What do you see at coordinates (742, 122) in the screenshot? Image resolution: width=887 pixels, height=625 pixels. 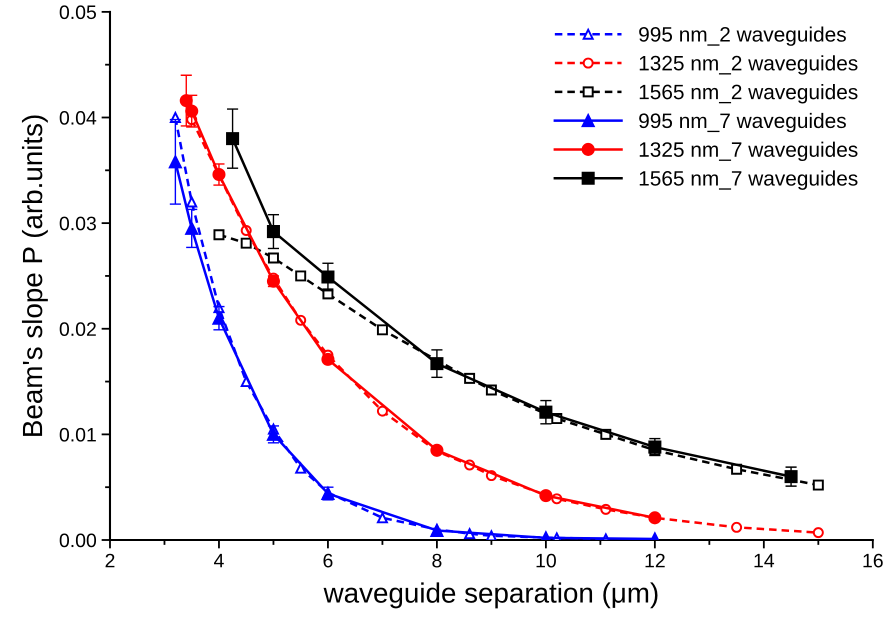 I see `legend-label: 995 nm_7 waveguides` at bounding box center [742, 122].